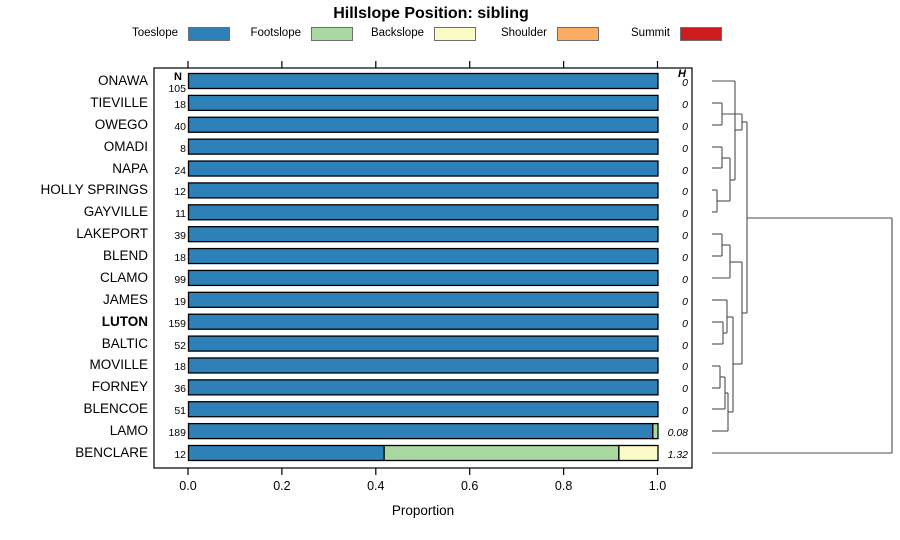 This screenshot has width=900, height=540. What do you see at coordinates (130, 168) in the screenshot?
I see `row-label: NAPA` at bounding box center [130, 168].